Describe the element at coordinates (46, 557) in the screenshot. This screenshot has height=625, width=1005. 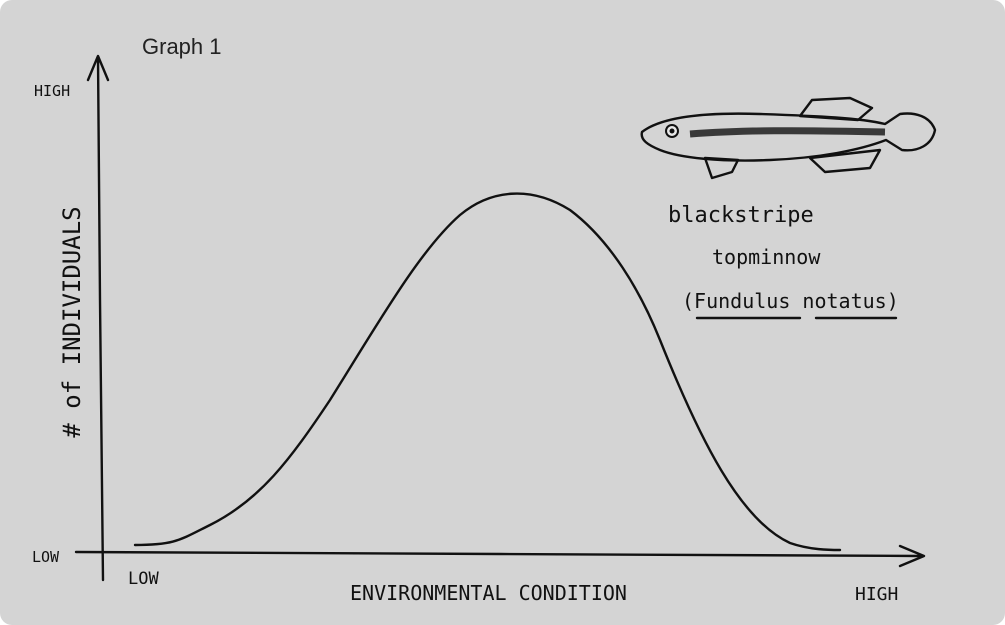
I see `y-low-label: LOW` at that location.